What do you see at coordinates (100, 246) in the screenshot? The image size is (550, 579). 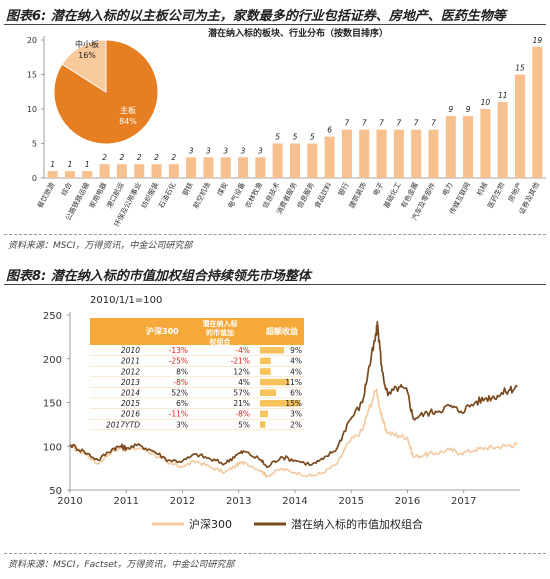 I see `figure6-source: 资料来源：MSCI，万得资讯，中金公司研究部` at bounding box center [100, 246].